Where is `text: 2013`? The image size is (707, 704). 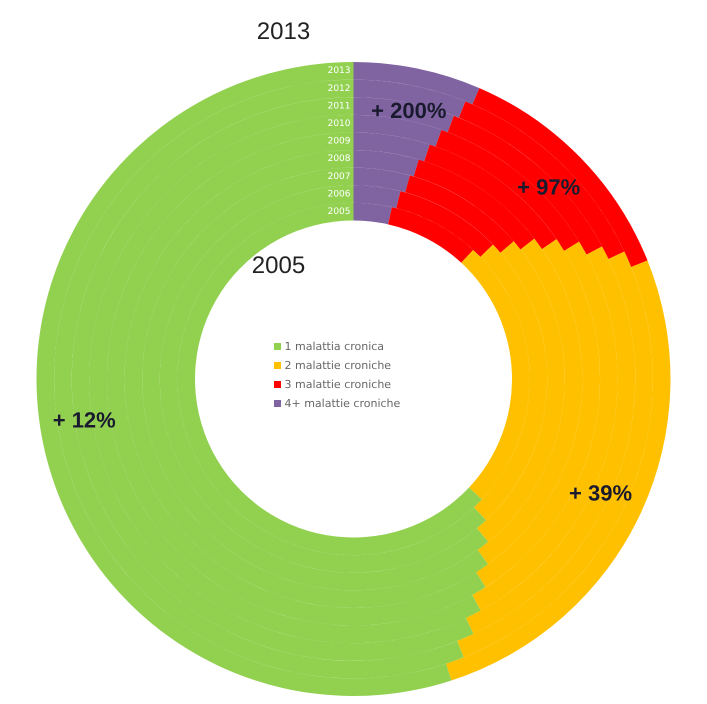
text: 2013 is located at coordinates (283, 32).